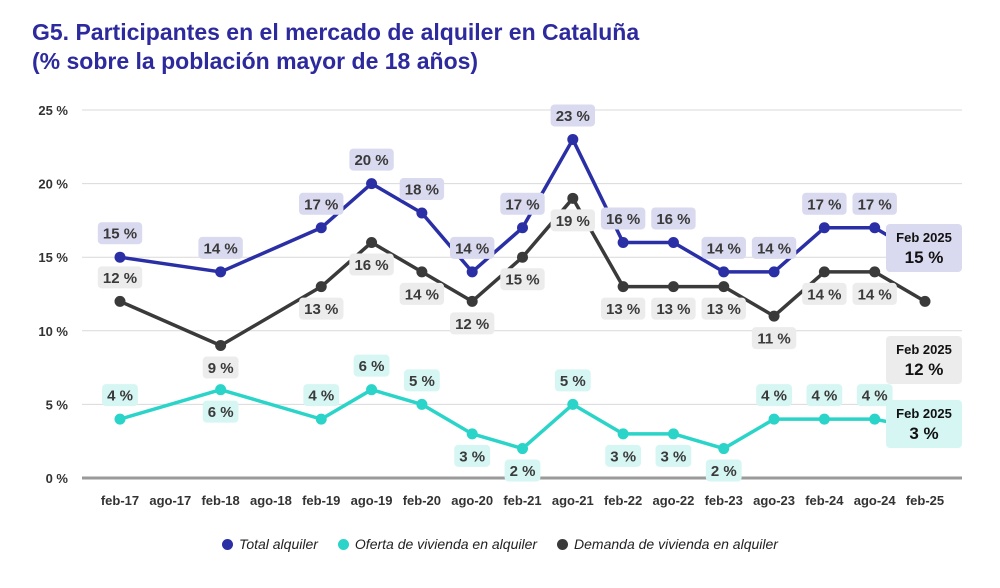 The image size is (1000, 588). What do you see at coordinates (824, 500) in the screenshot?
I see `x-tick-label: feb-24` at bounding box center [824, 500].